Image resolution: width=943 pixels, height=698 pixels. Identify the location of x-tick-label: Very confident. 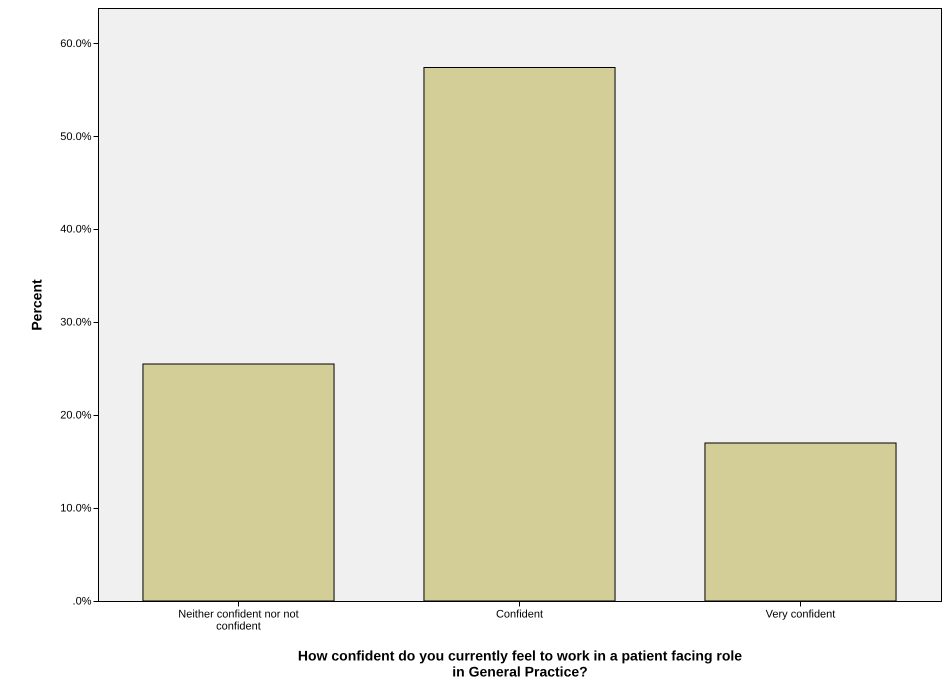
(801, 614).